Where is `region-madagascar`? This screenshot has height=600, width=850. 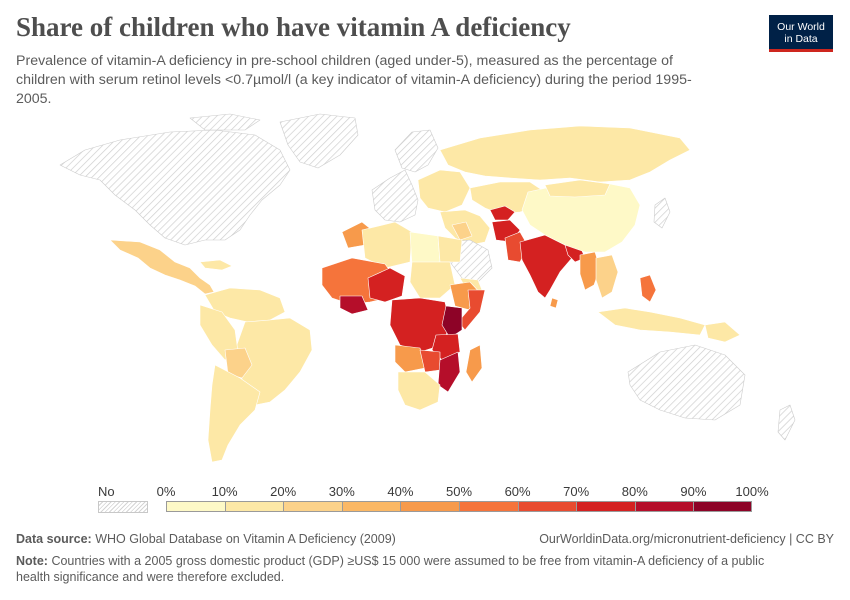
region-madagascar is located at coordinates (474, 363).